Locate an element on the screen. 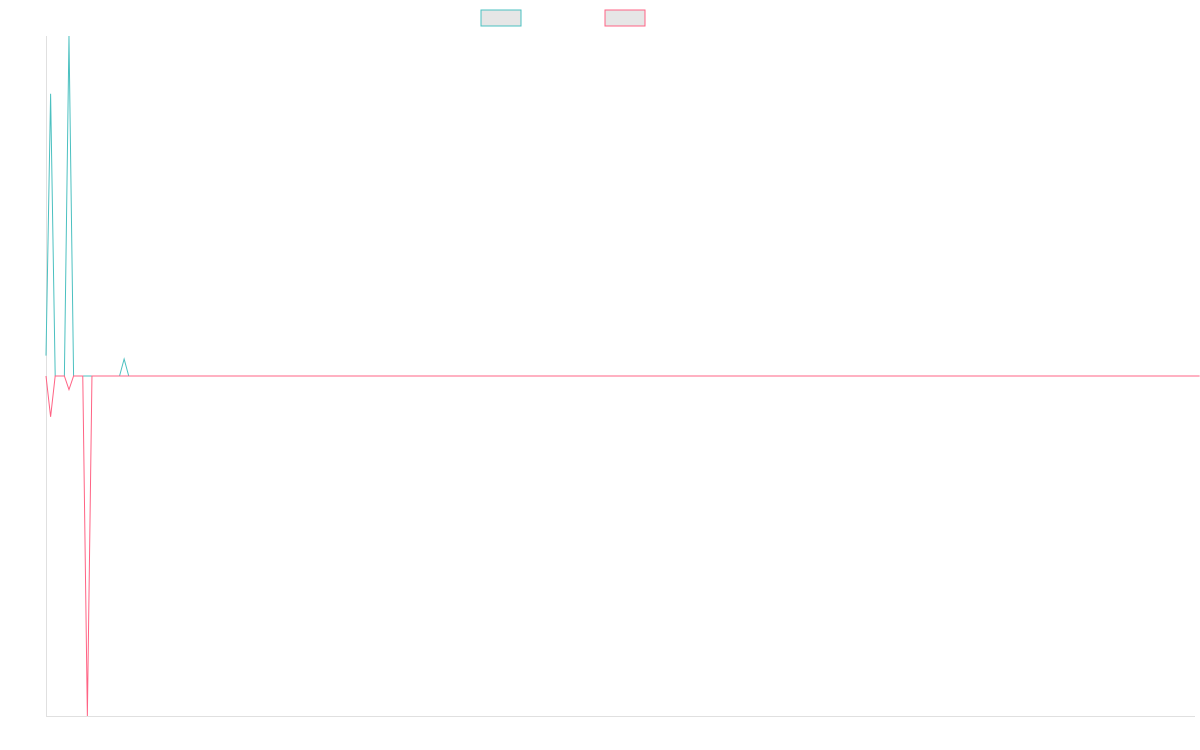 Image resolution: width=1200 pixels, height=750 pixels. chart-legend is located at coordinates (563, 18).